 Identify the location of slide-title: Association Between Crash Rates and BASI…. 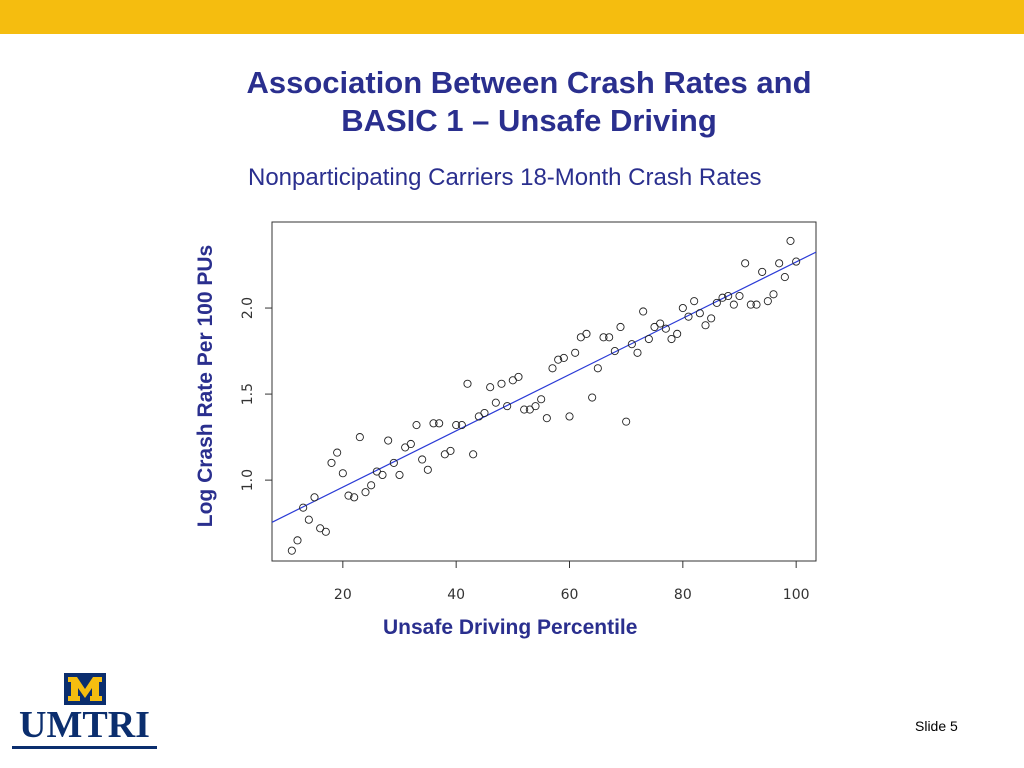
(512, 102).